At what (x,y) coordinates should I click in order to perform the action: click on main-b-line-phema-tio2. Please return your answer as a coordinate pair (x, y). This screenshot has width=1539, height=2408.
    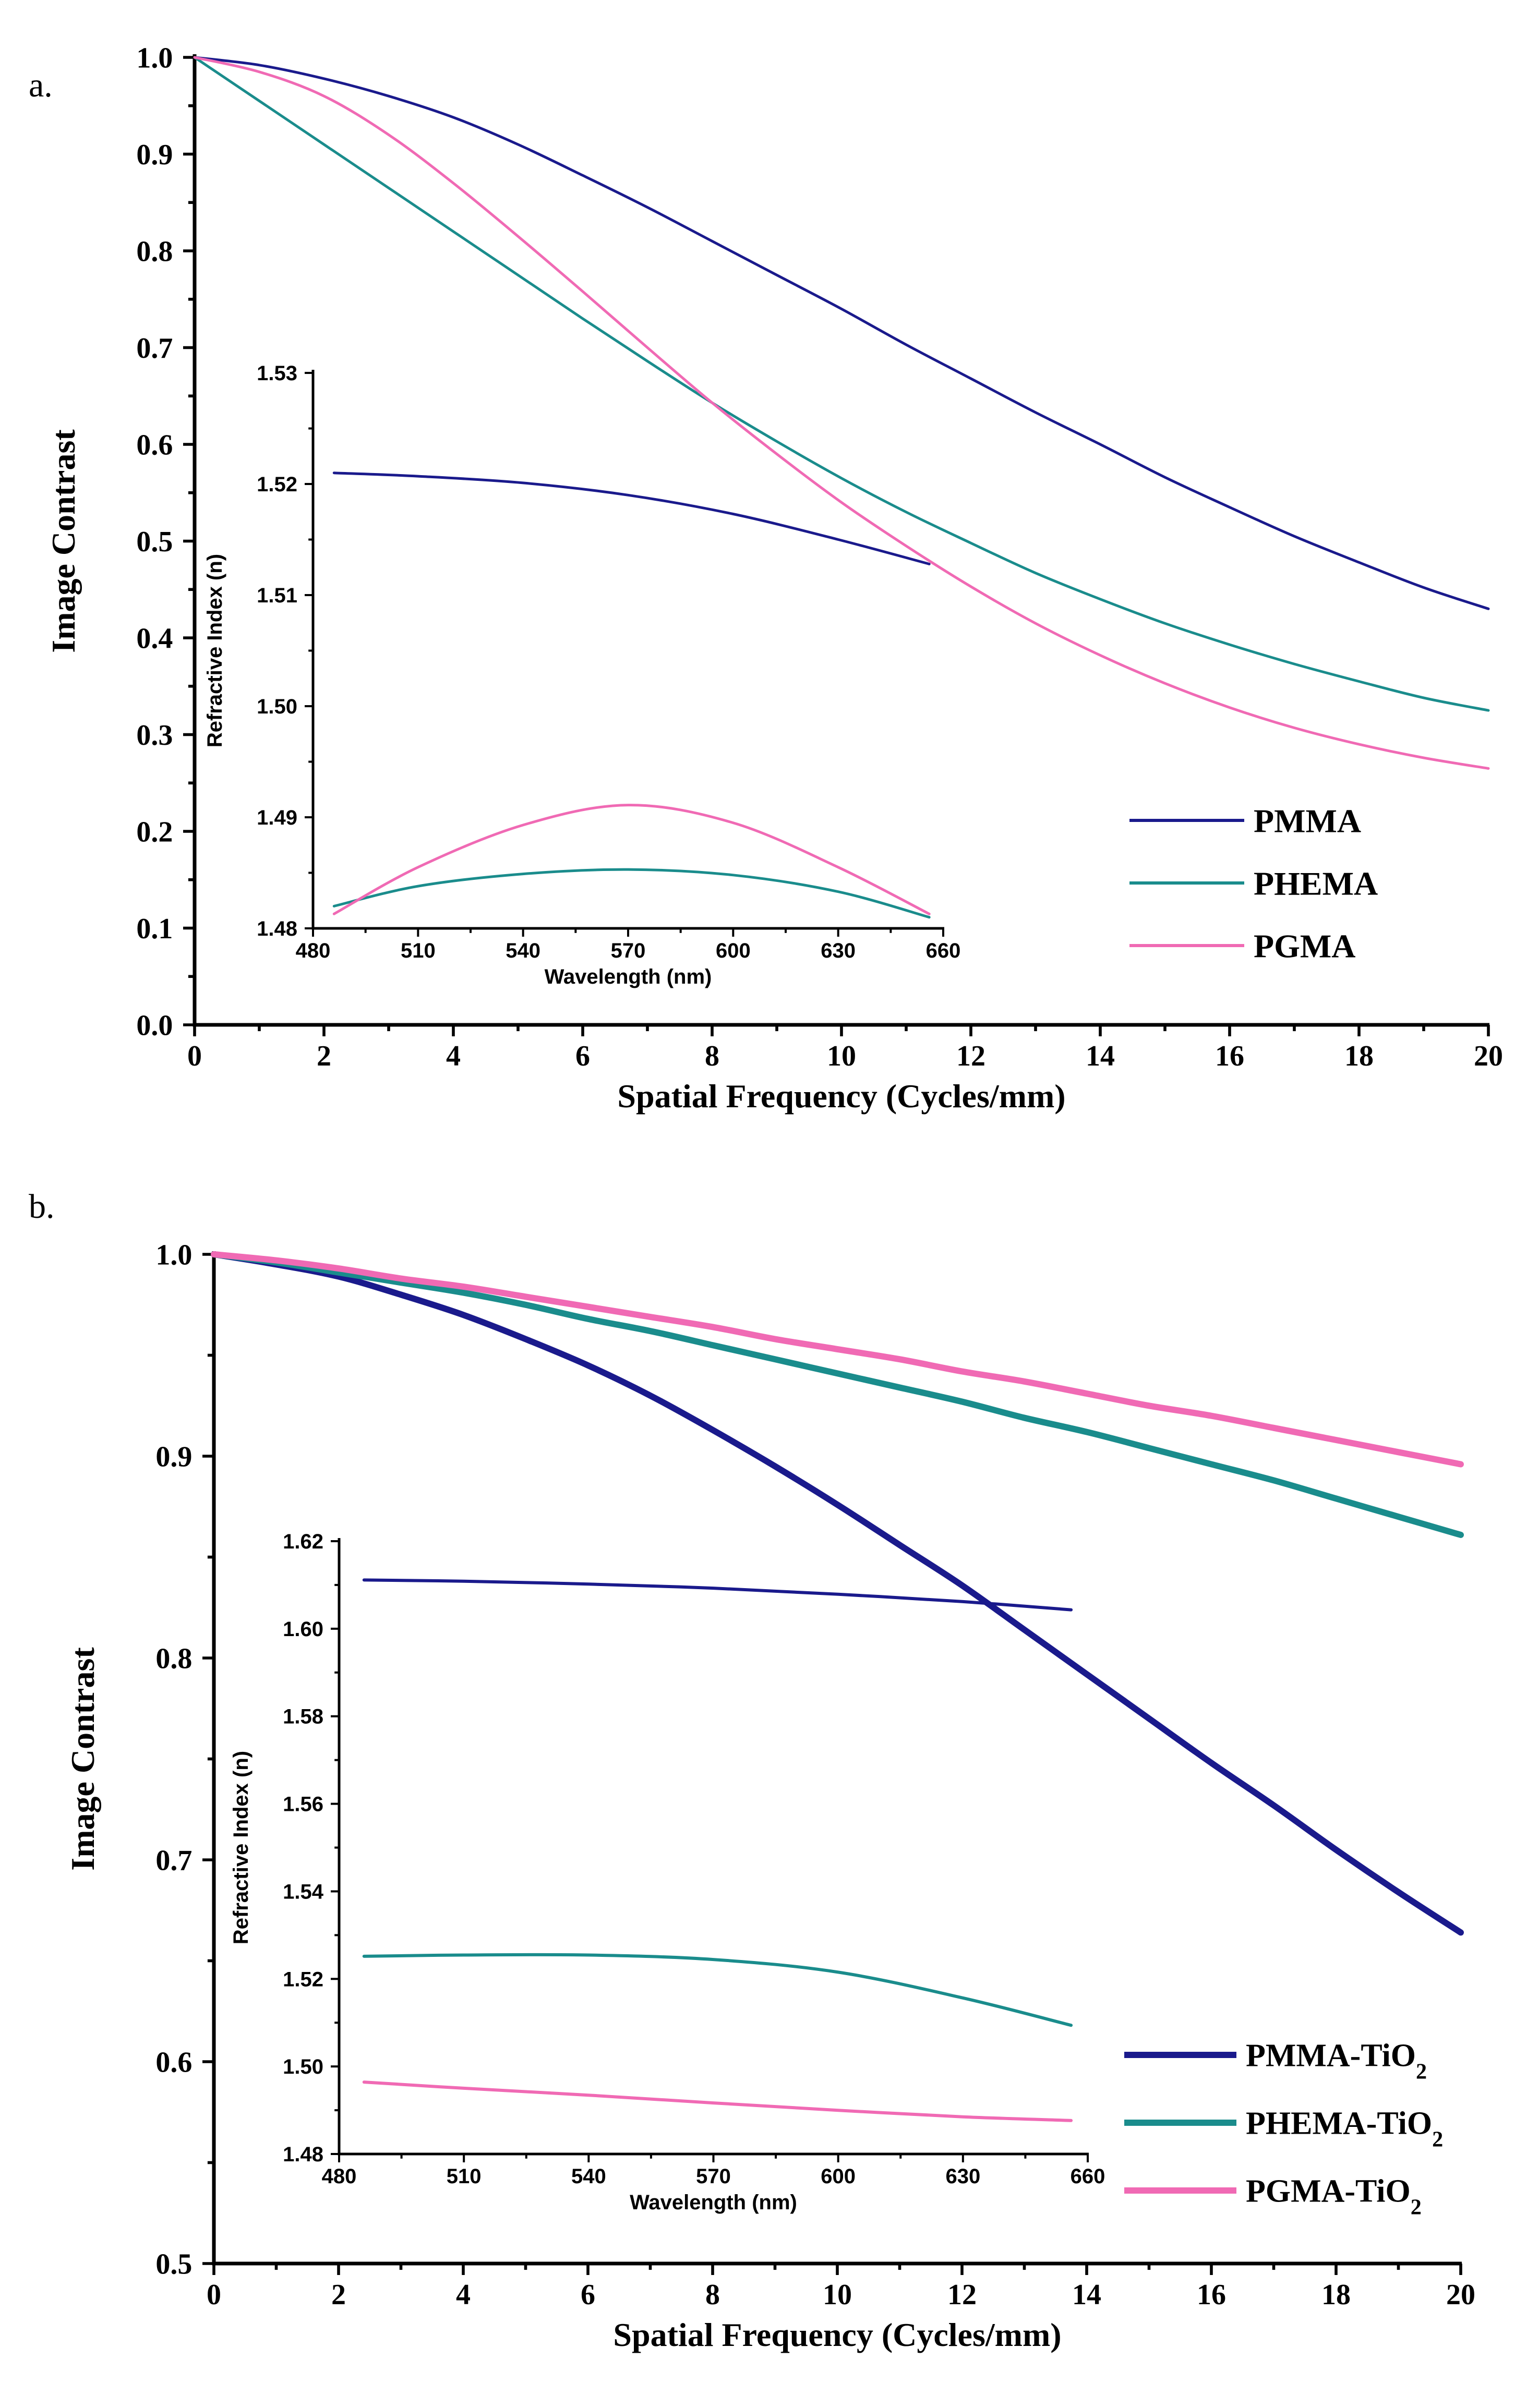
    Looking at the image, I should click on (837, 1395).